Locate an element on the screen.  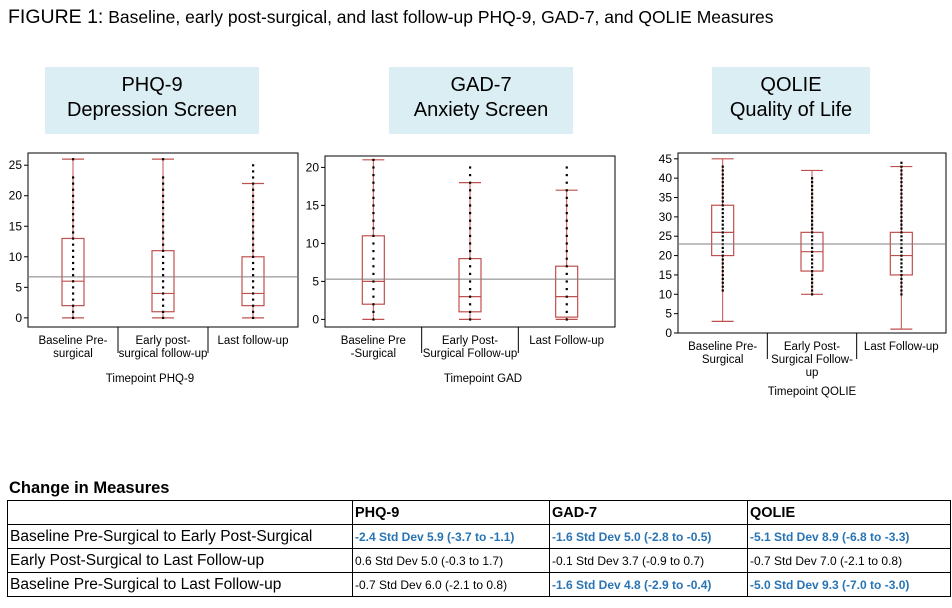
y-tick-label: 0 is located at coordinates (315, 319).